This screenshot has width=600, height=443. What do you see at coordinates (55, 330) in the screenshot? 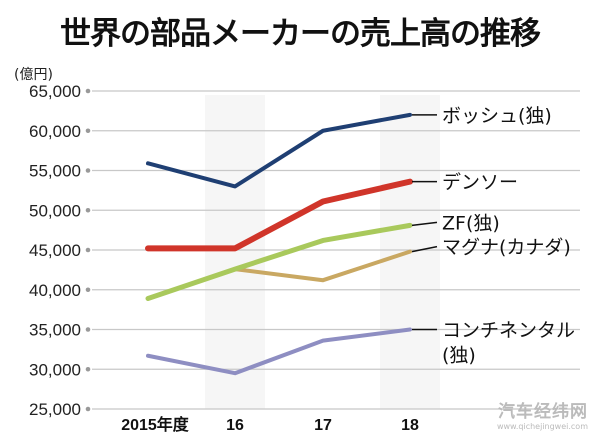
I see `y-tick-label: 35,000` at bounding box center [55, 330].